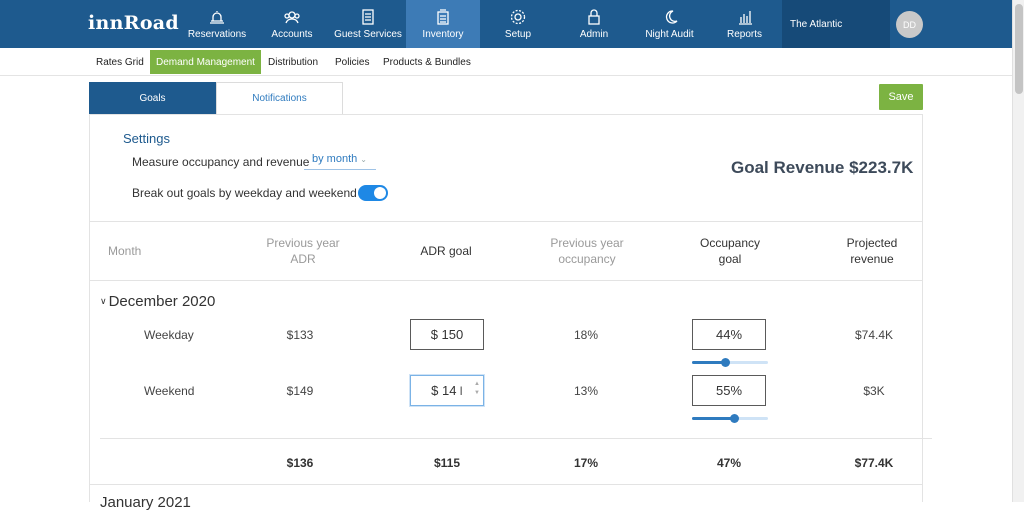  I want to click on settings-title: Settings, so click(146, 138).